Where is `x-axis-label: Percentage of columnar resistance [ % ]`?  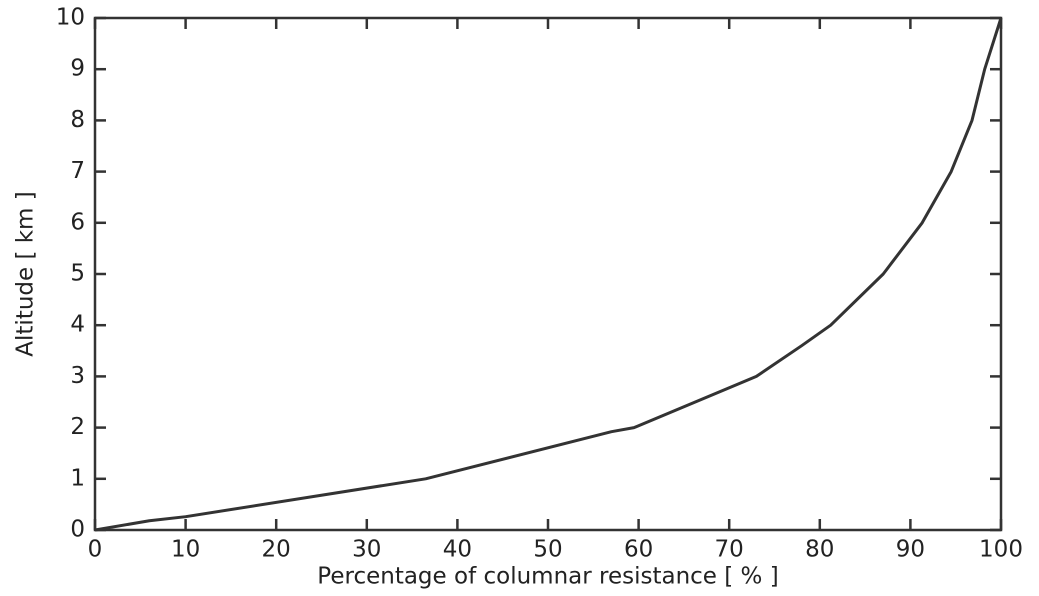 x-axis-label: Percentage of columnar resistance [ % ] is located at coordinates (547, 577).